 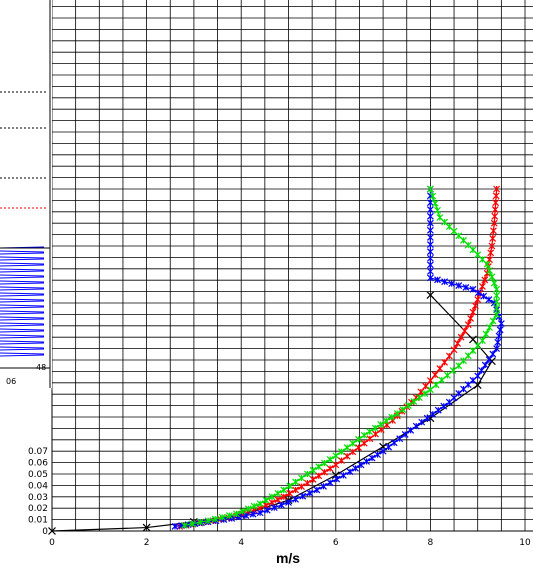 What do you see at coordinates (45, 532) in the screenshot?
I see `y-tick-label: 0` at bounding box center [45, 532].